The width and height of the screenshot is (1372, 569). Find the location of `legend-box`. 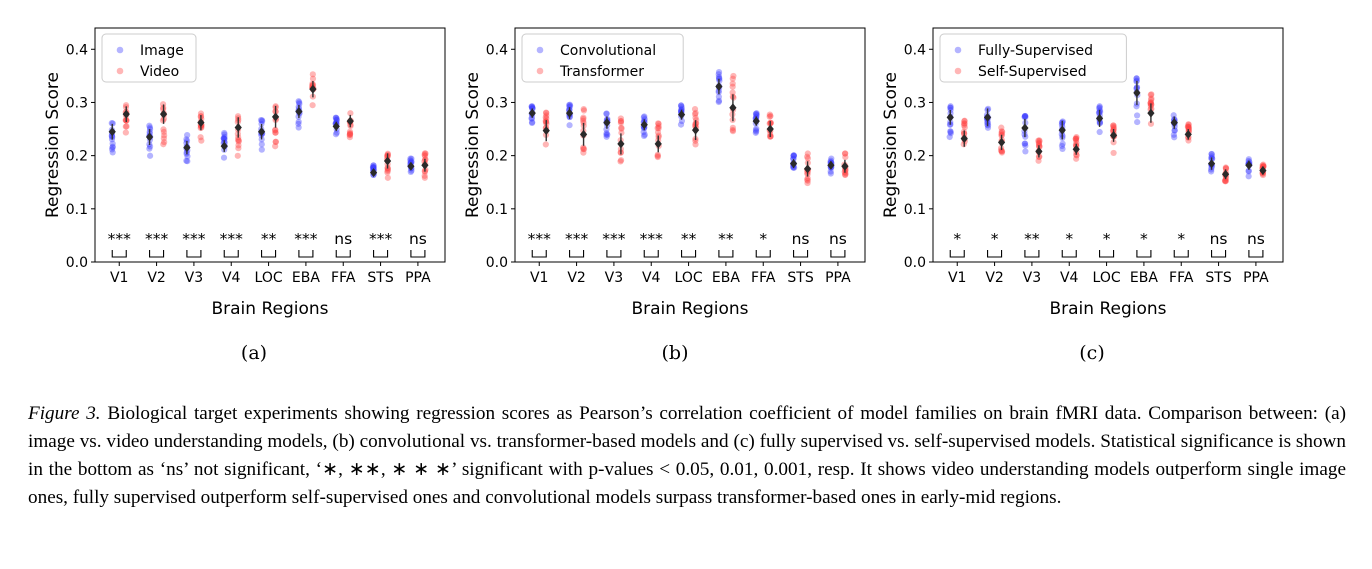

legend-box is located at coordinates (602, 58).